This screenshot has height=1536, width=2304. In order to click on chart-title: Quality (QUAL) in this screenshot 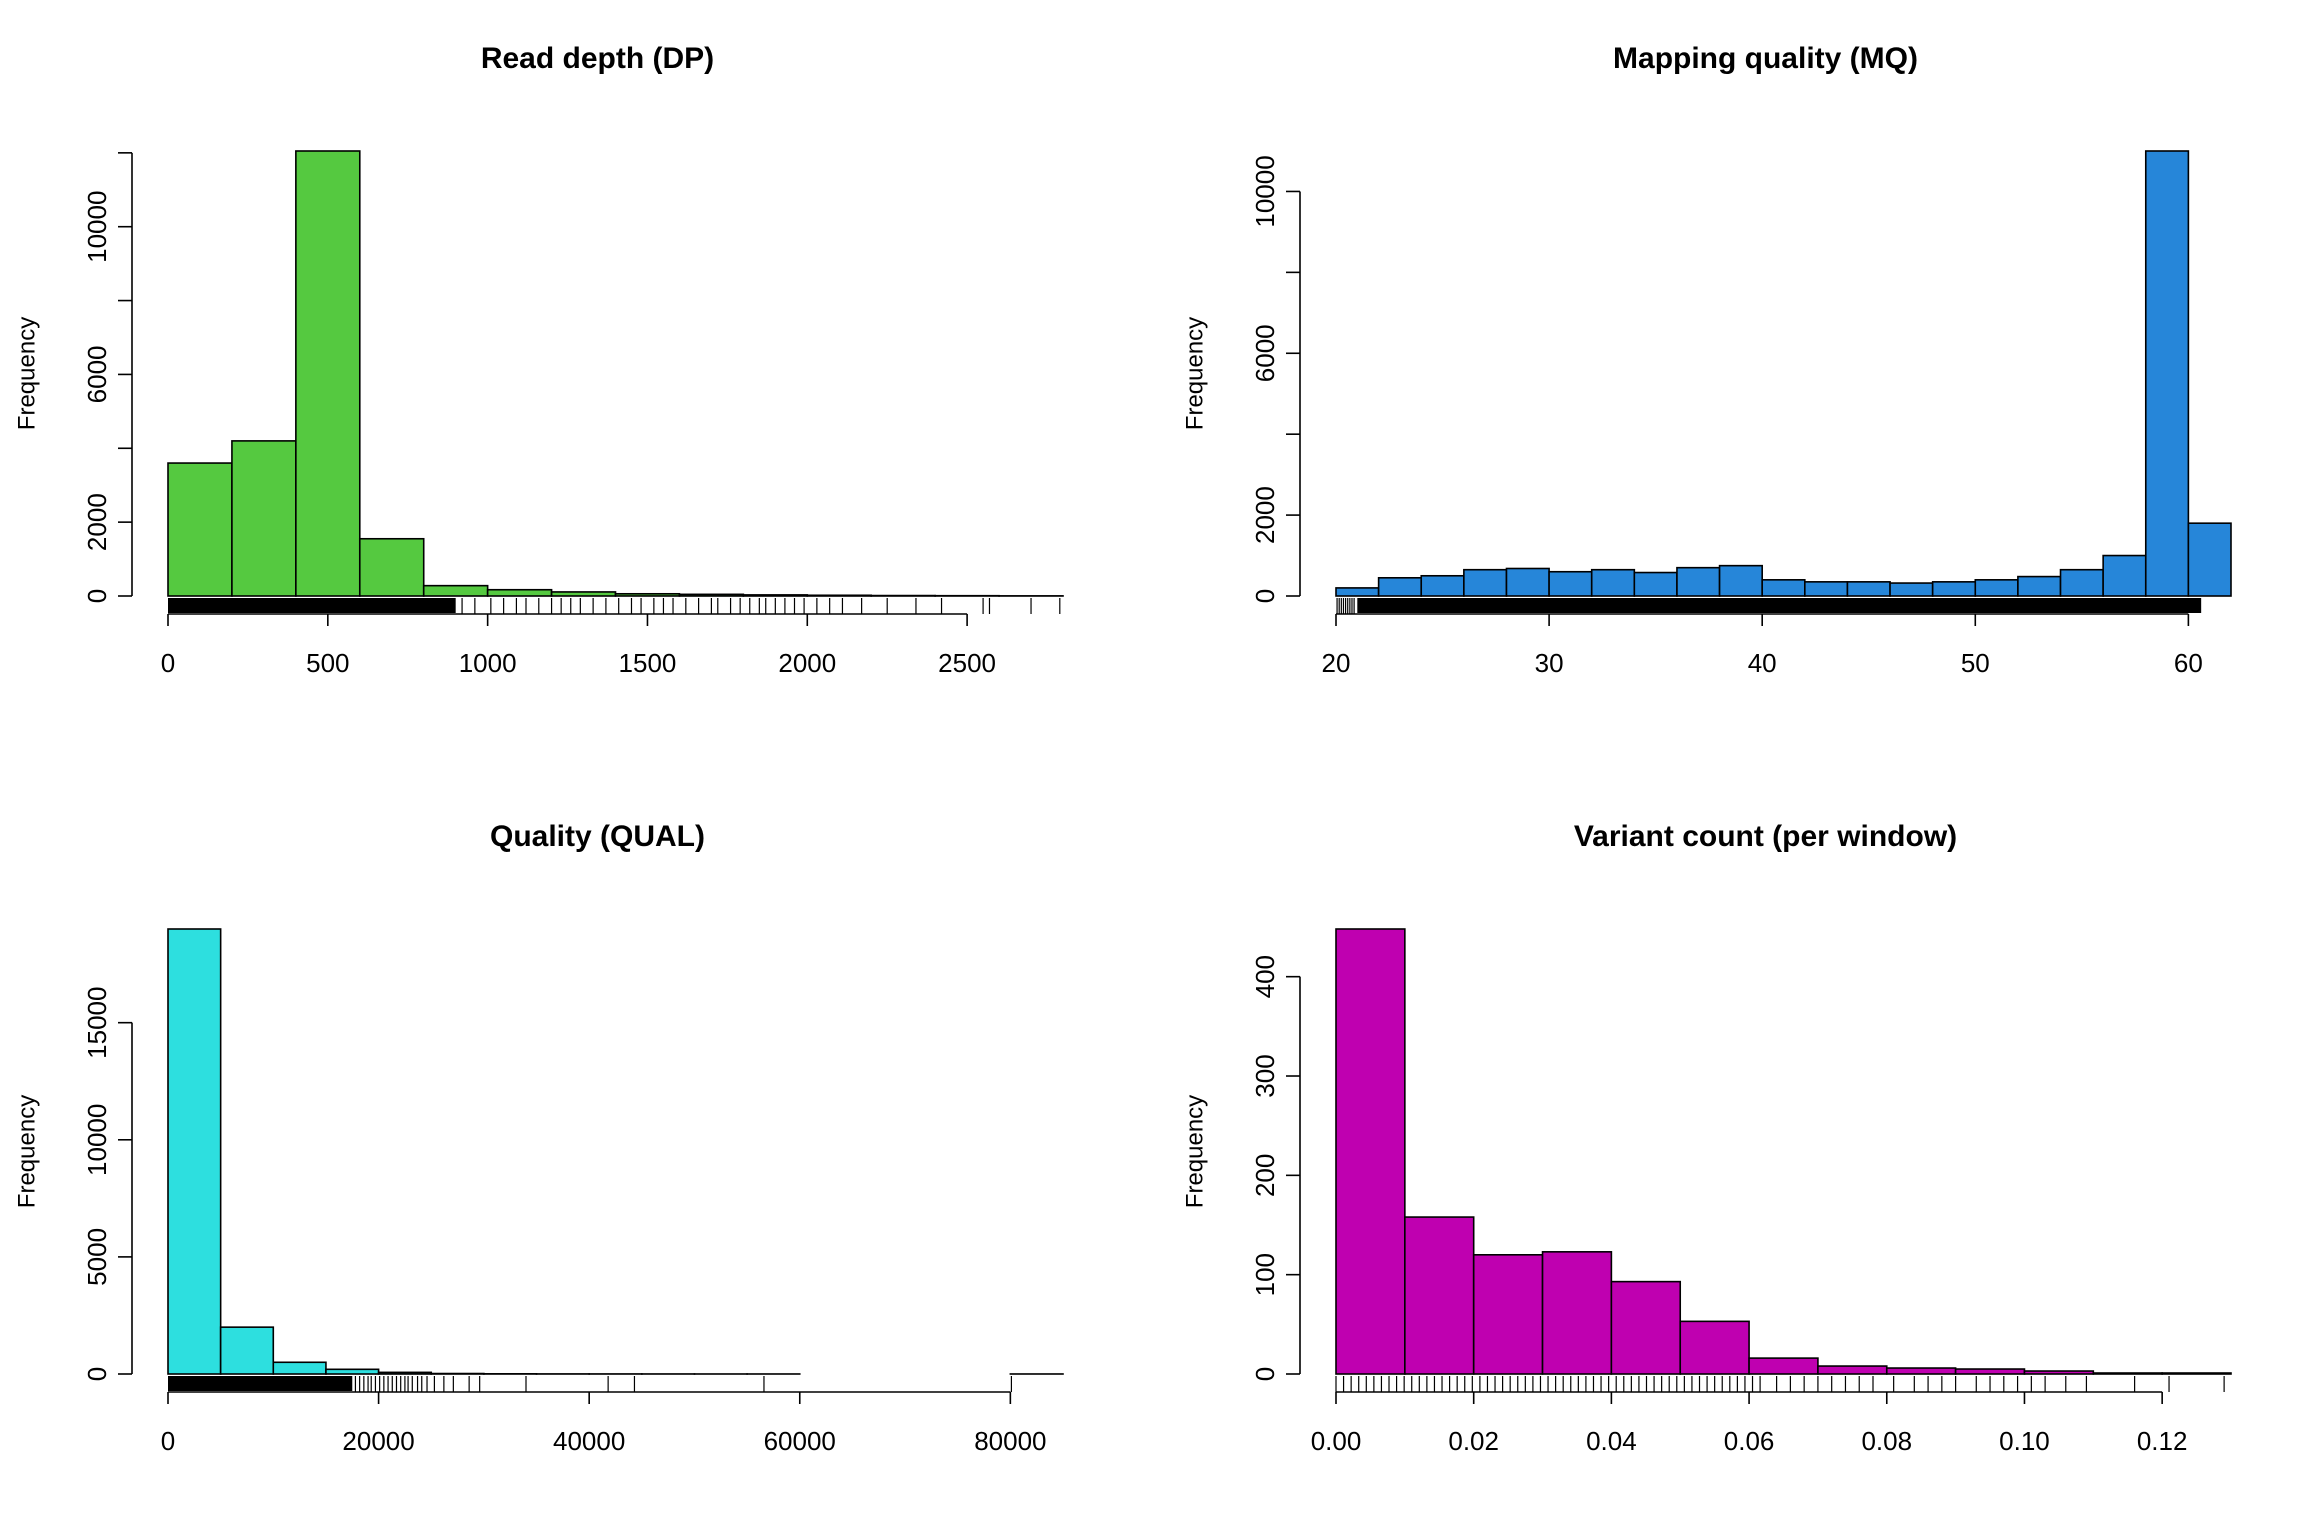, I will do `click(597, 836)`.